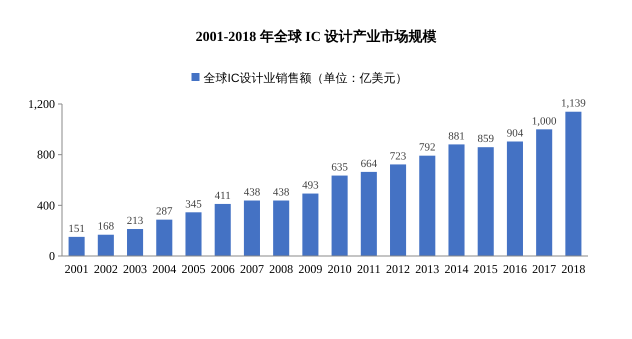  What do you see at coordinates (369, 164) in the screenshot?
I see `data-label: 664` at bounding box center [369, 164].